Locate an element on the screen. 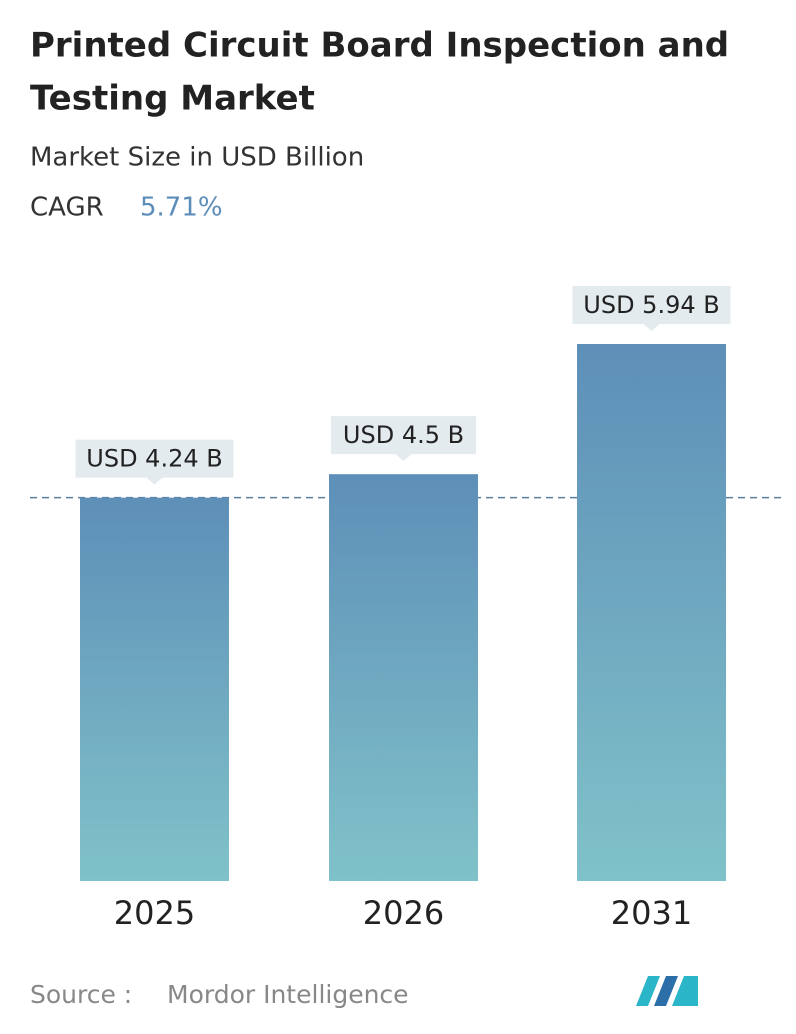 The width and height of the screenshot is (796, 1034). chart-title: Testing Market is located at coordinates (172, 99).